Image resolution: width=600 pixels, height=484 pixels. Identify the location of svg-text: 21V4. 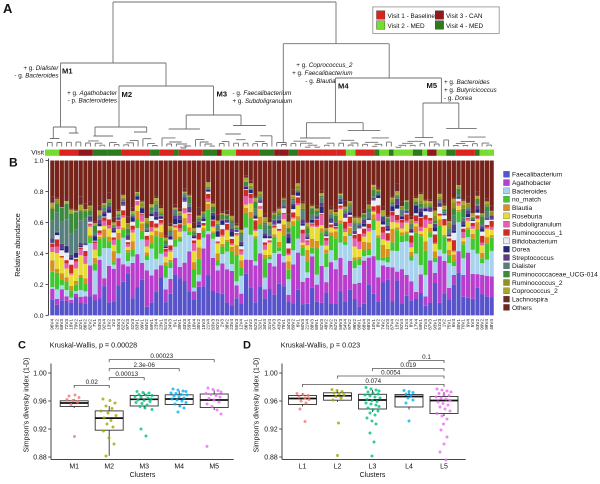
(208, 324).